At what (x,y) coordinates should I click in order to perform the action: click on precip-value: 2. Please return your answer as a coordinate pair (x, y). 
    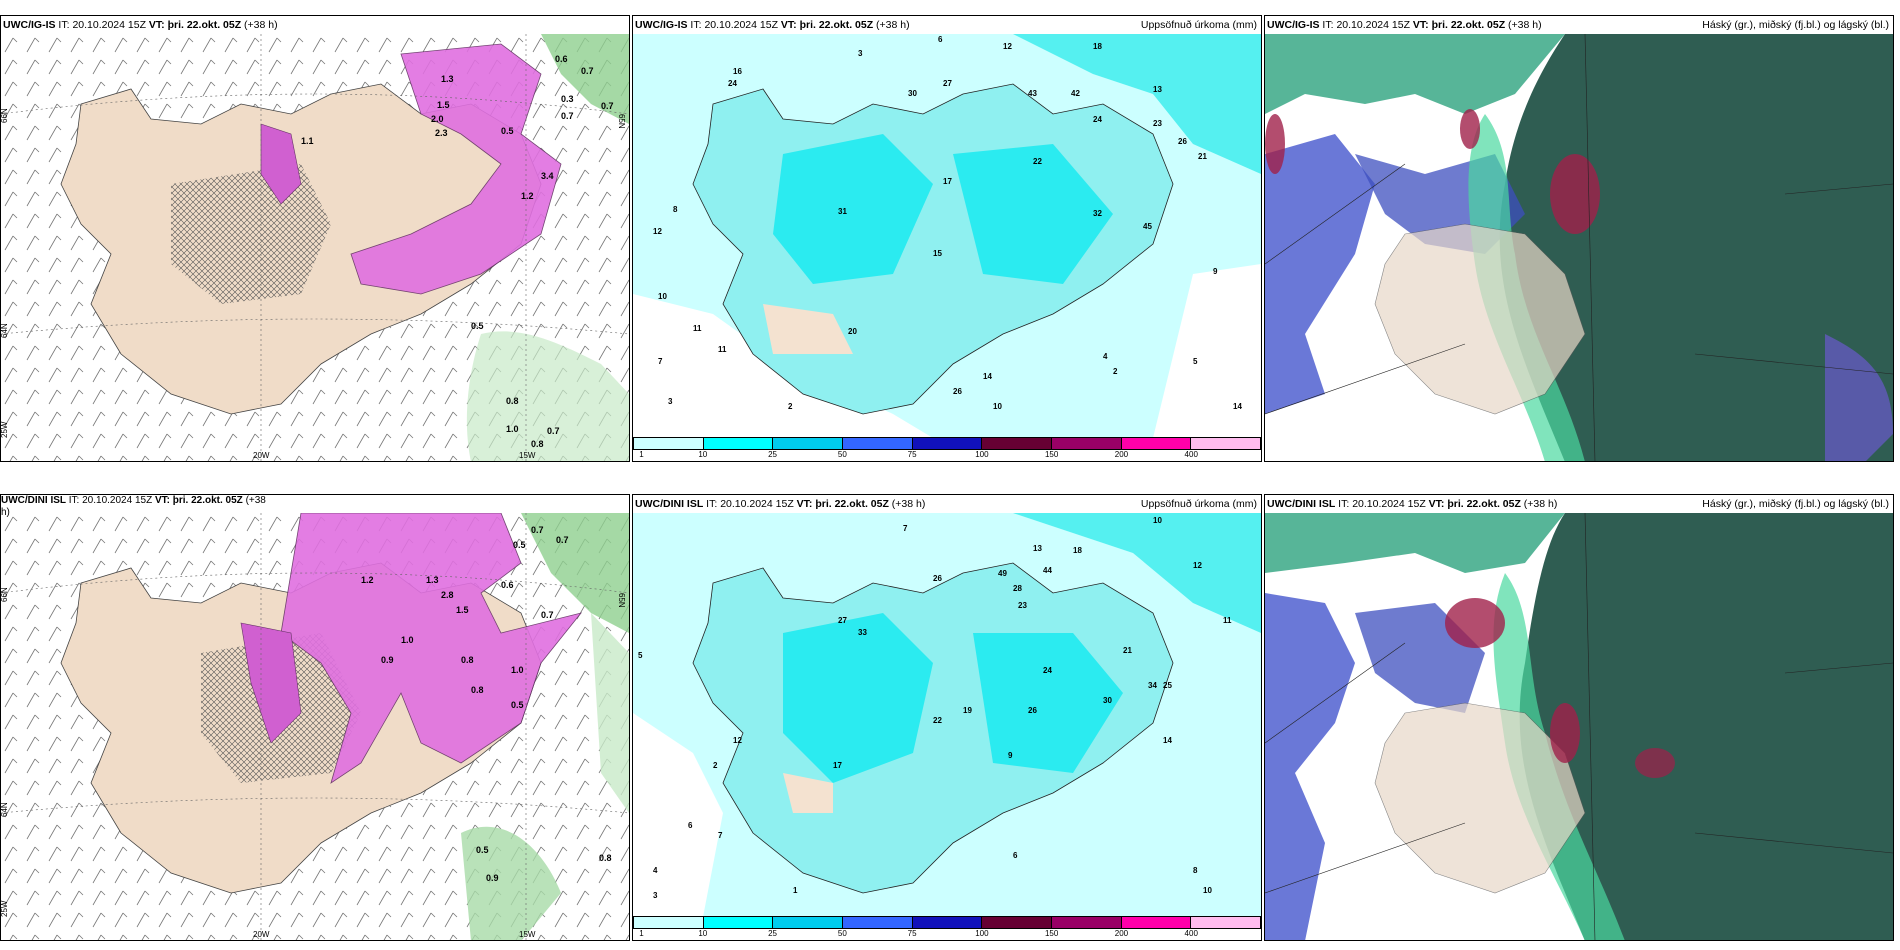
    Looking at the image, I should click on (715, 765).